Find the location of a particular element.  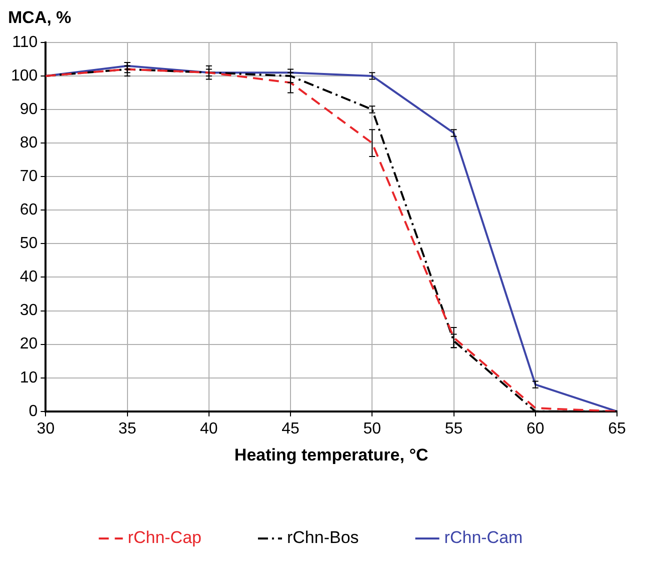

y-tick-label: 60 is located at coordinates (29, 210).